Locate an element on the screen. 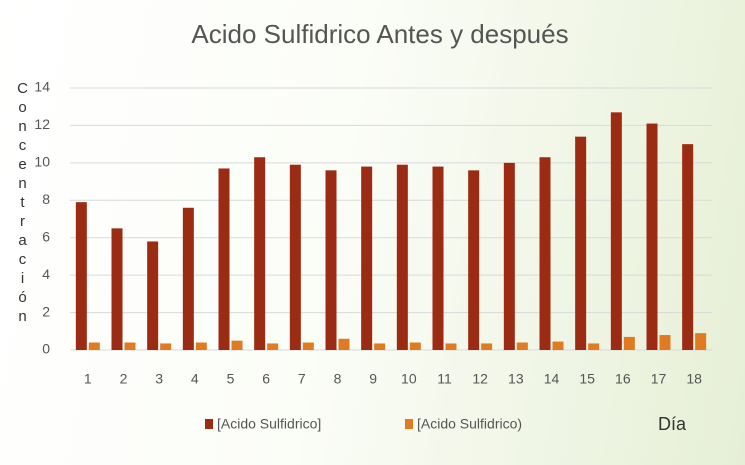 The height and width of the screenshot is (465, 745). x-tick-label: 8 is located at coordinates (338, 379).